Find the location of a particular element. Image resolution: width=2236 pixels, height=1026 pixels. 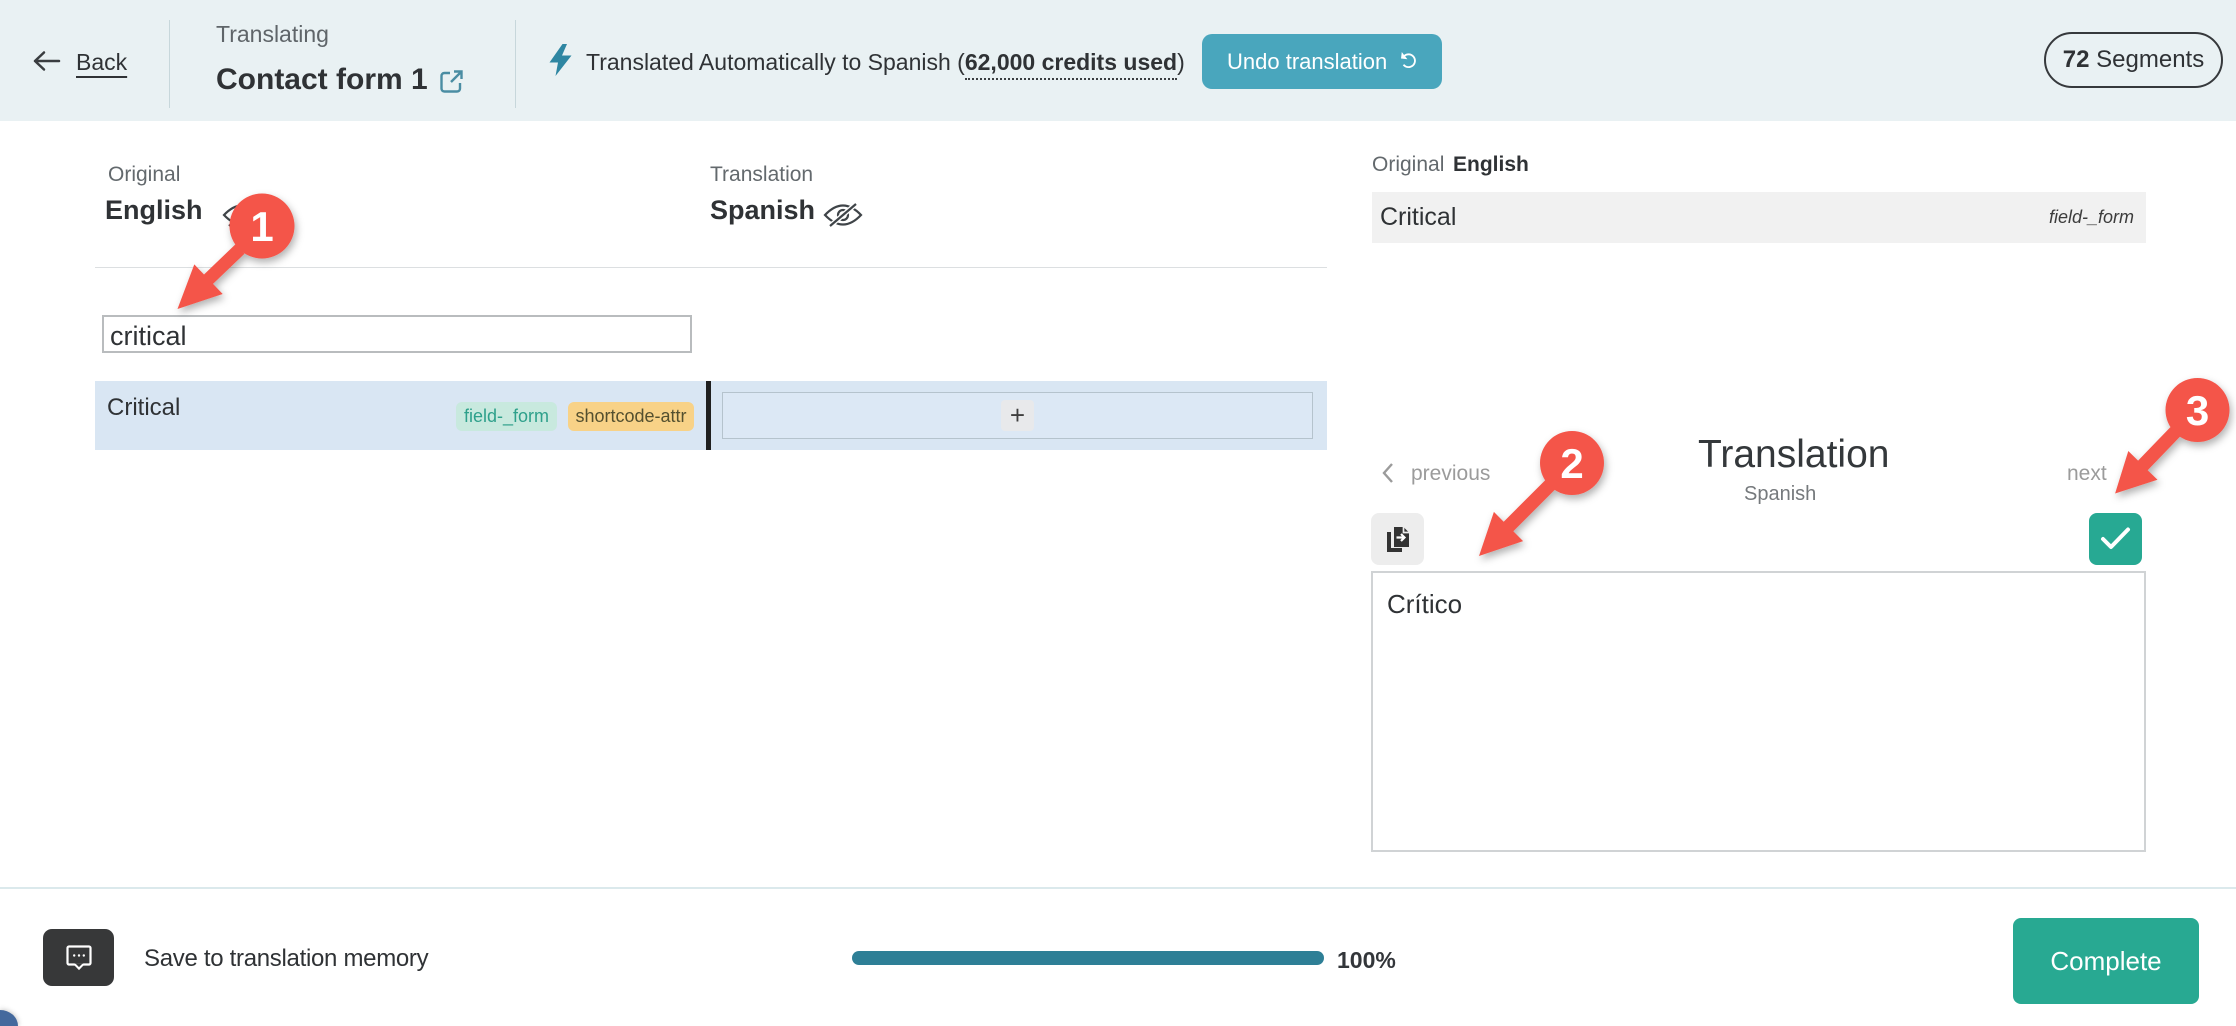

svg-text: 2 is located at coordinates (1571, 463).